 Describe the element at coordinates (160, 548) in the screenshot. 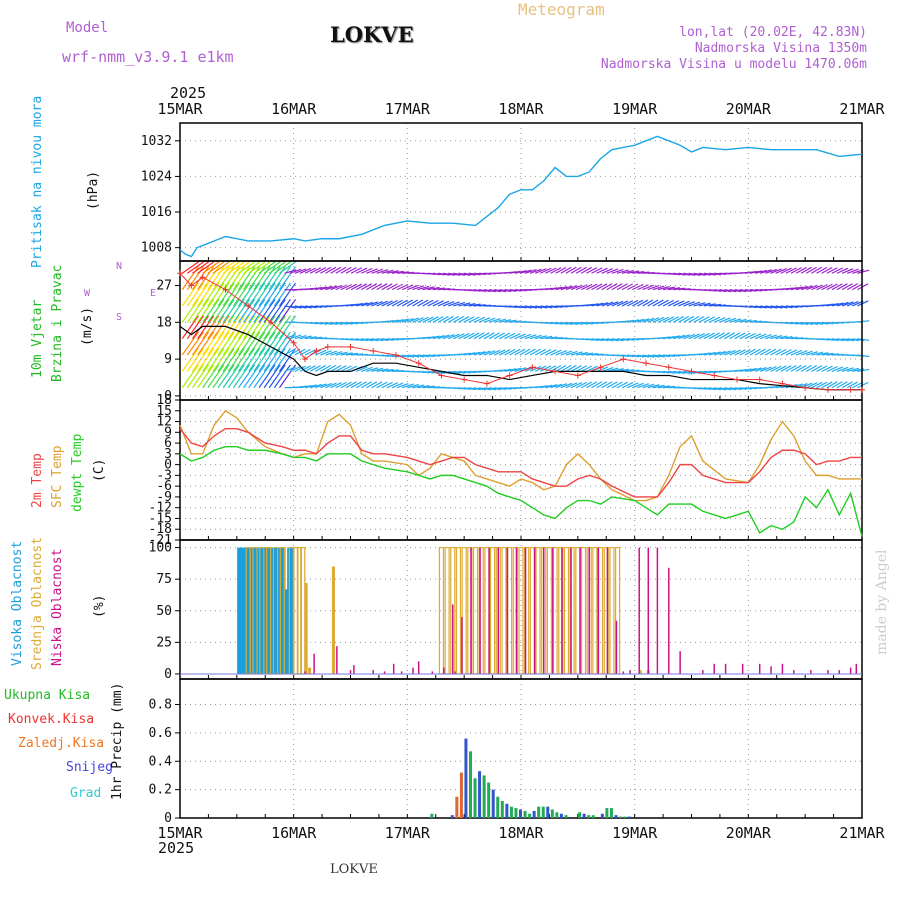

I see `y-tick-label: 100` at that location.